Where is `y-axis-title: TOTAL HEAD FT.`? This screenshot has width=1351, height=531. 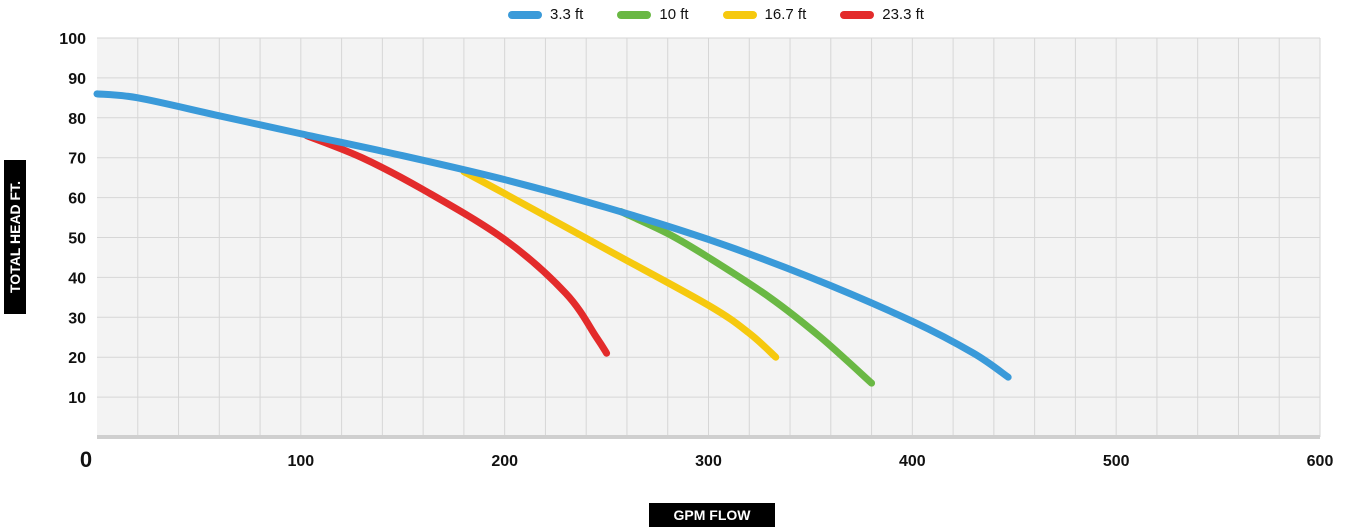 y-axis-title: TOTAL HEAD FT. is located at coordinates (15, 237).